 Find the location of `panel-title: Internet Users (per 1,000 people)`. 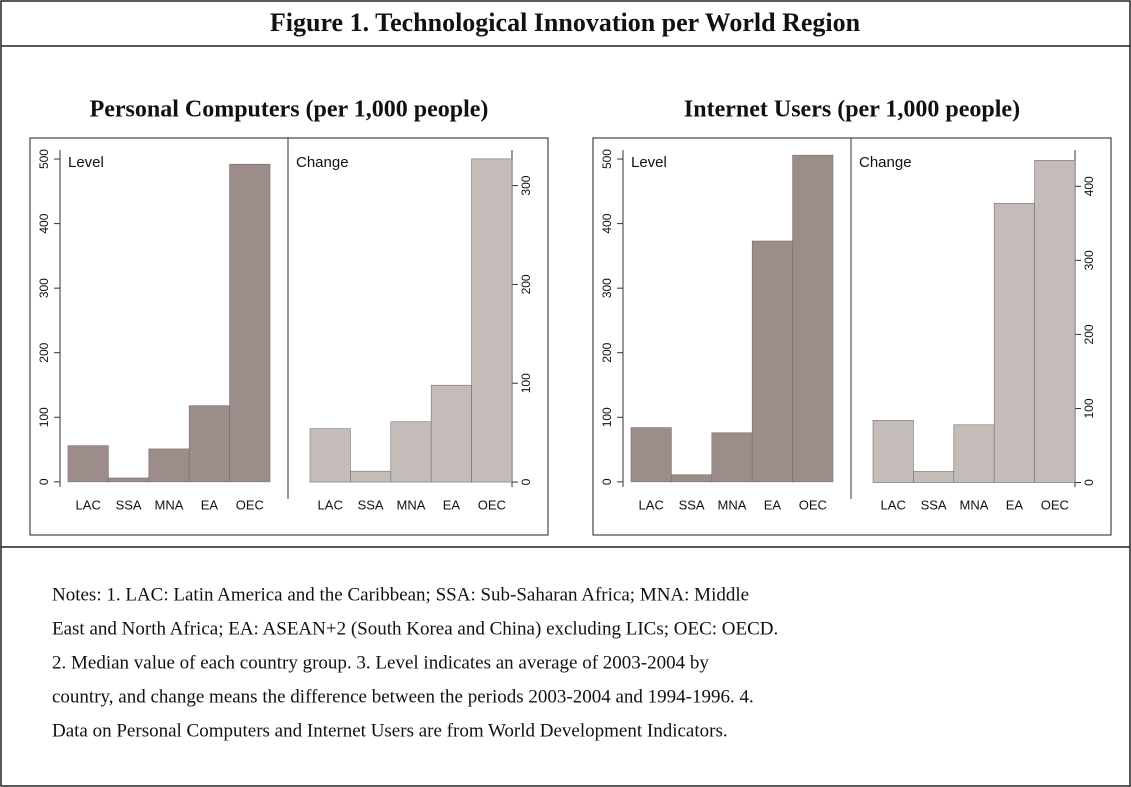

panel-title: Internet Users (per 1,000 people) is located at coordinates (852, 110).